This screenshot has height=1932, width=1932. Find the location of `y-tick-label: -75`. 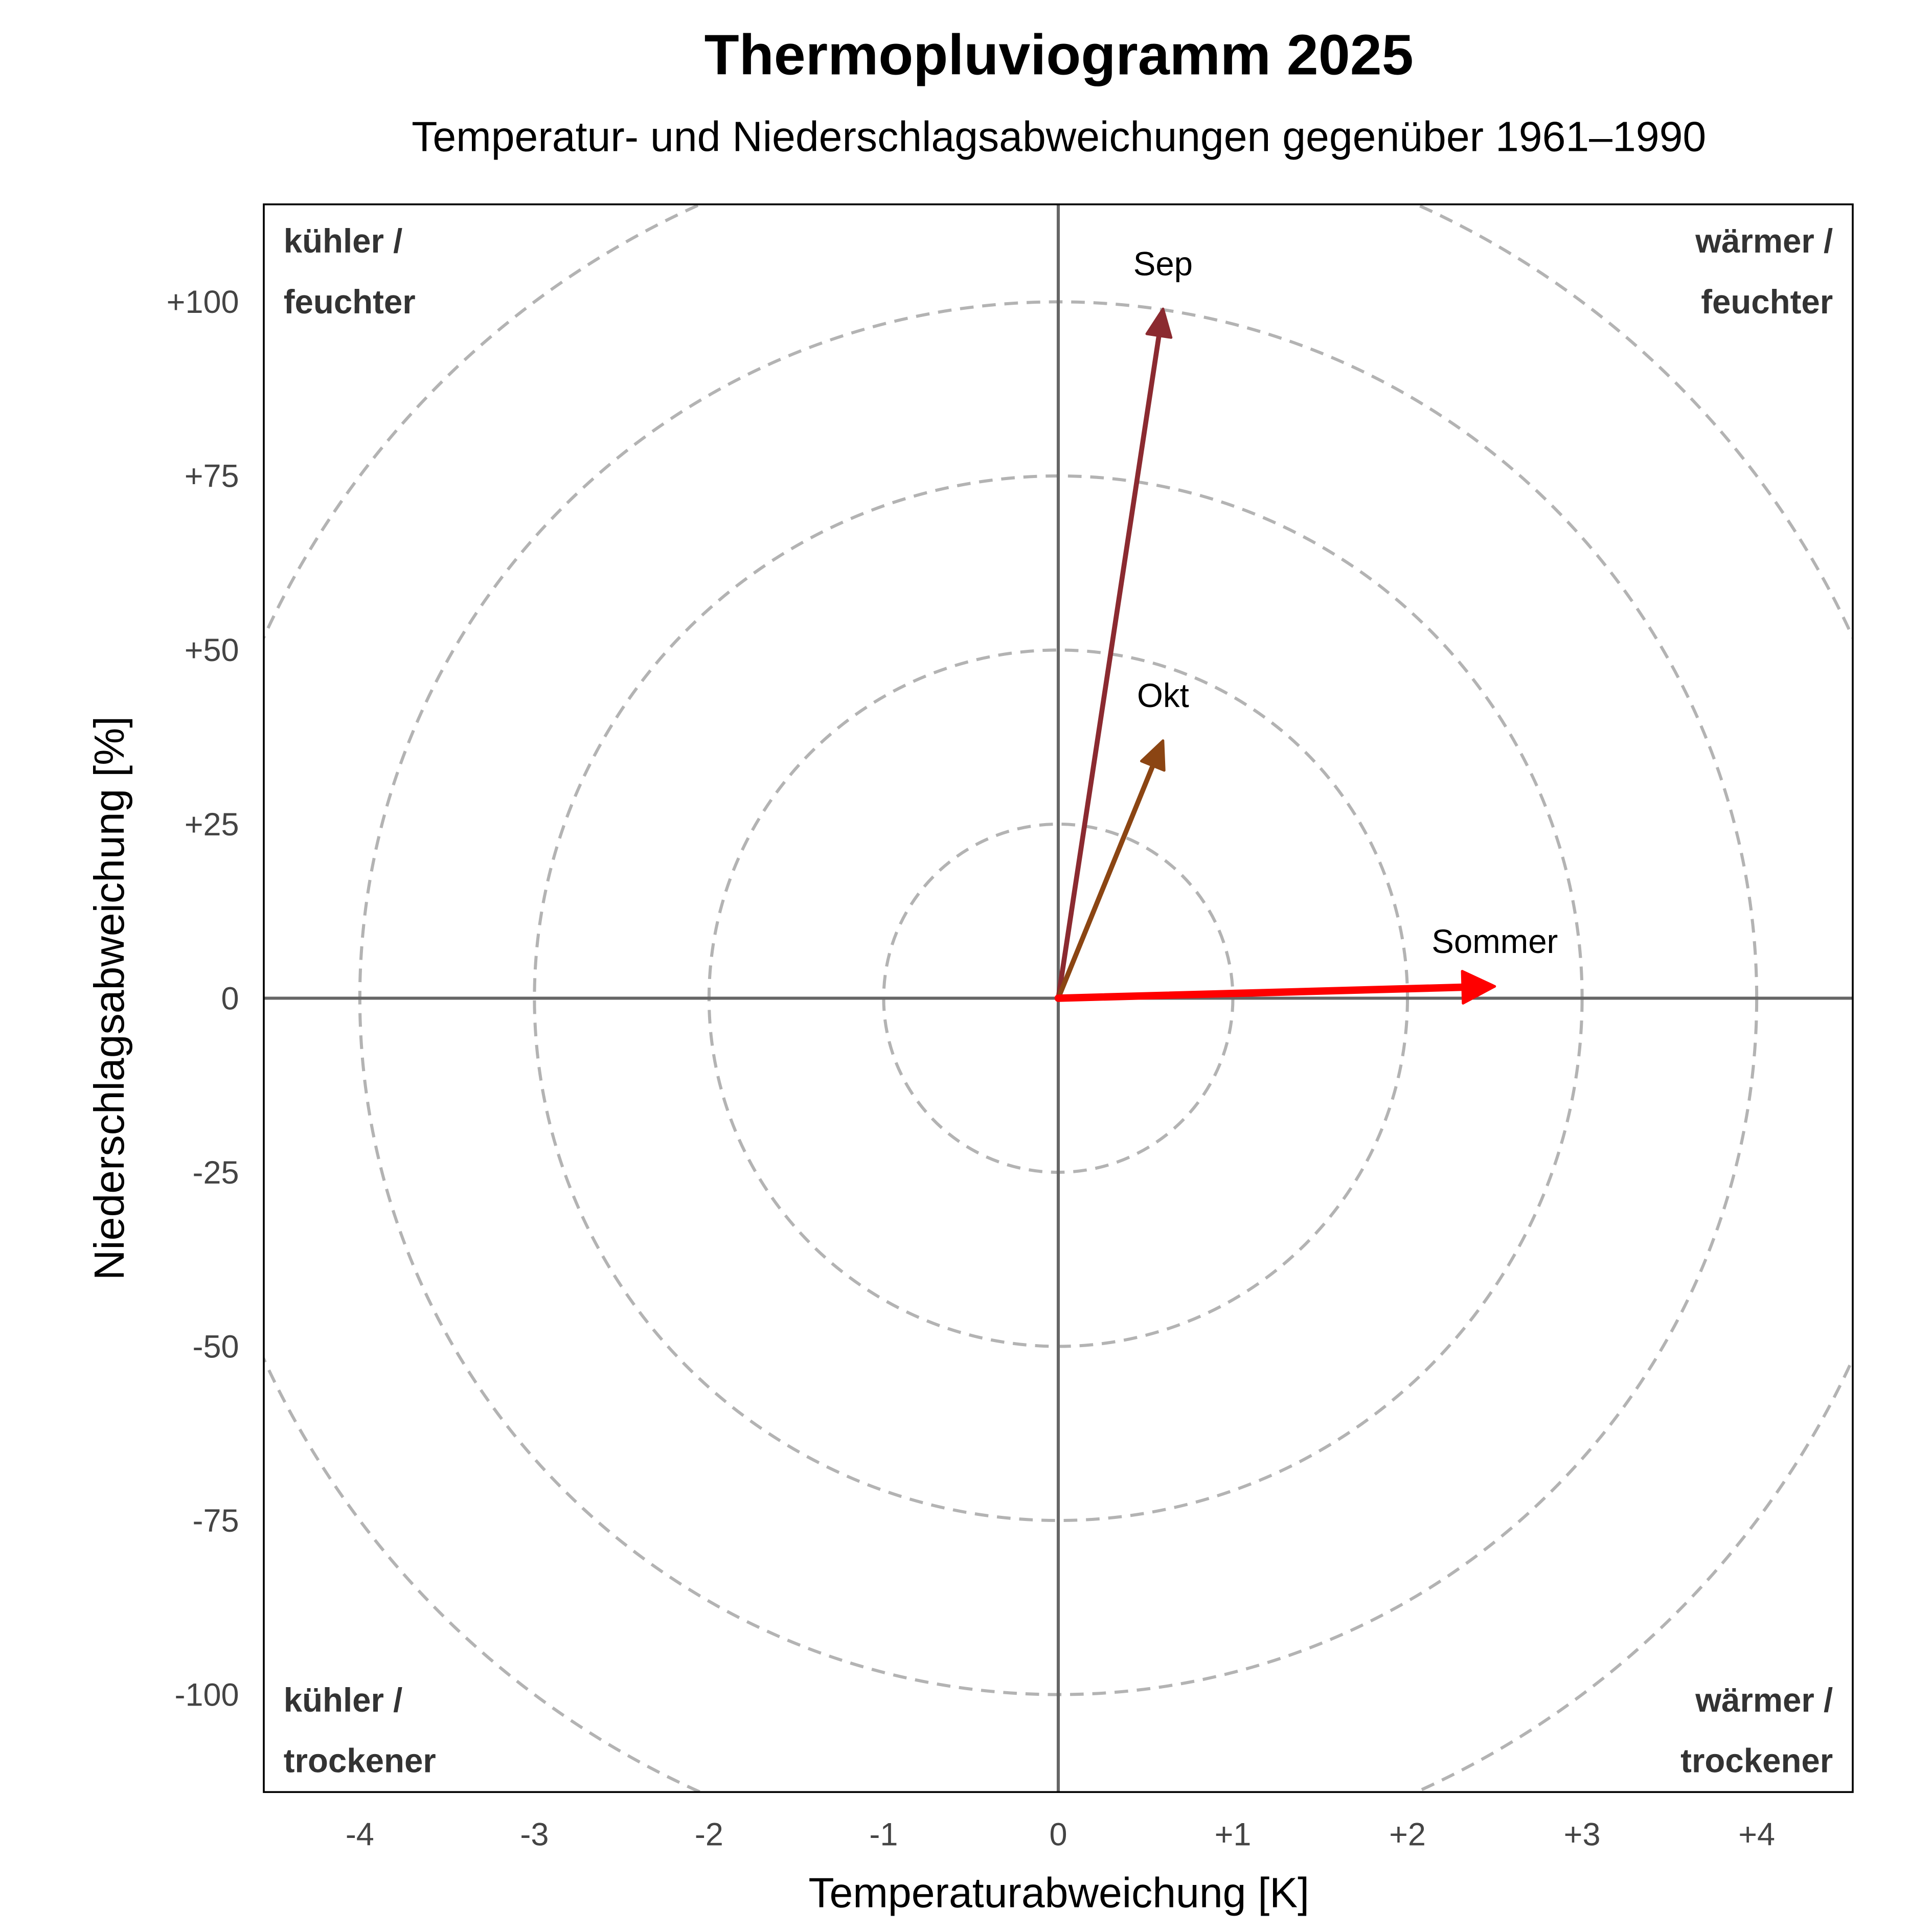

y-tick-label: -75 is located at coordinates (216, 1521).